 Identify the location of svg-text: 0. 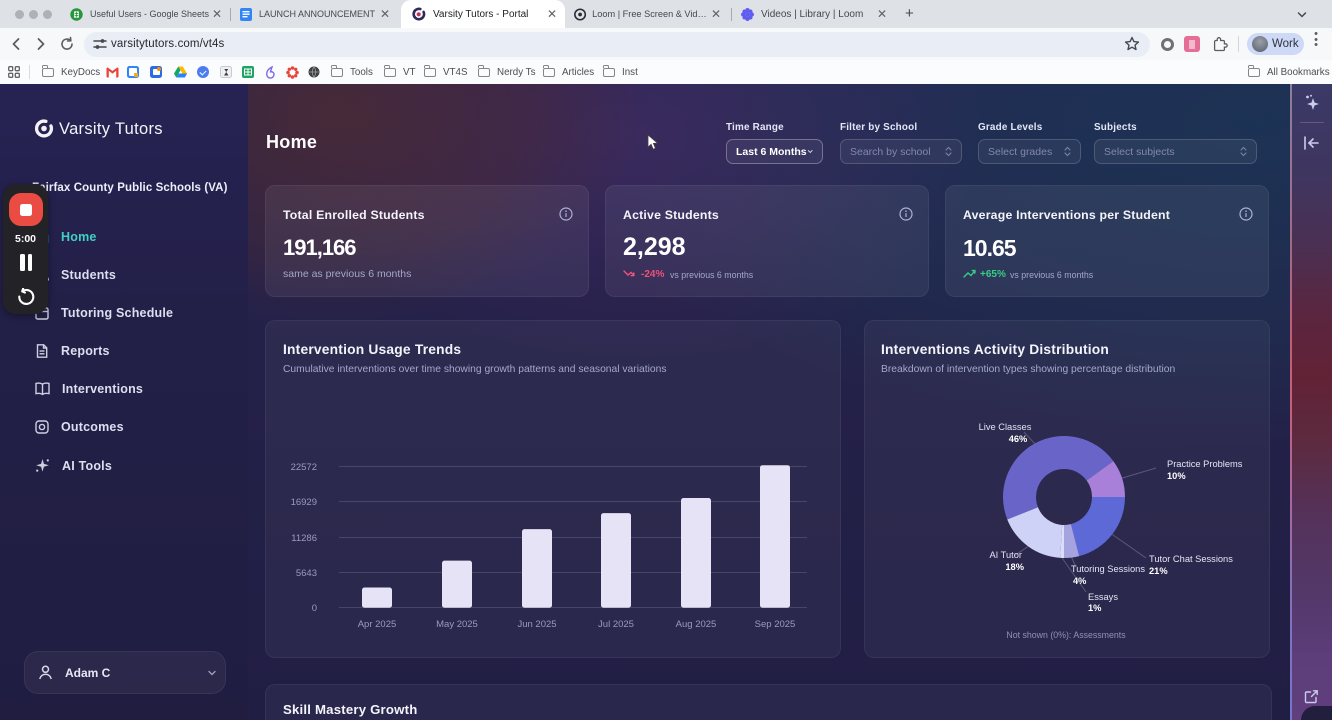
(314, 608).